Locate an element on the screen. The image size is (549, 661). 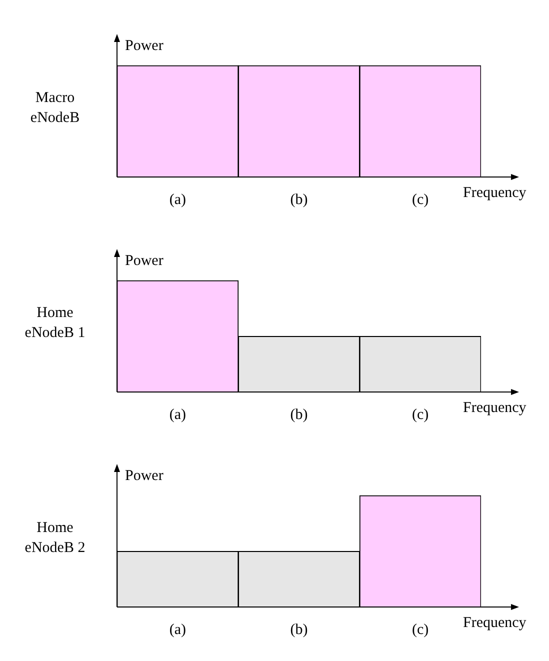
text: Home eNodeB 2 is located at coordinates (55, 538).